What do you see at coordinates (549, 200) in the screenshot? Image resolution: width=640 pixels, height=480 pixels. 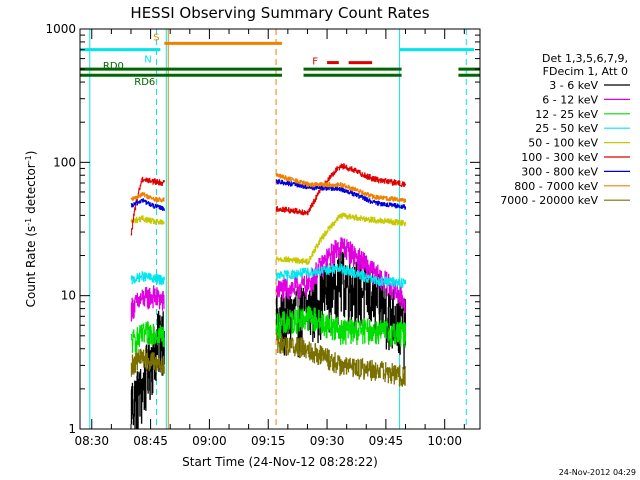 I see `legend-label: 7000 - 20000 keV` at bounding box center [549, 200].